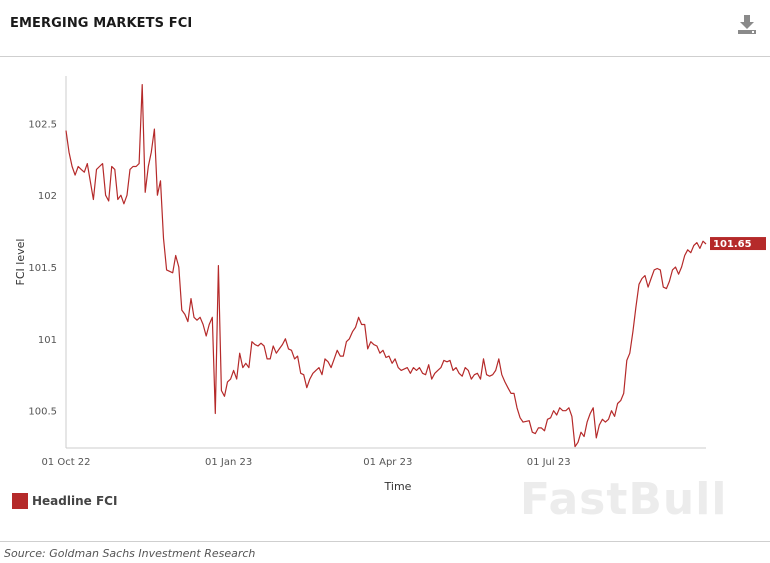 Image resolution: width=770 pixels, height=563 pixels. Describe the element at coordinates (747, 25) in the screenshot. I see `download-icon` at that location.